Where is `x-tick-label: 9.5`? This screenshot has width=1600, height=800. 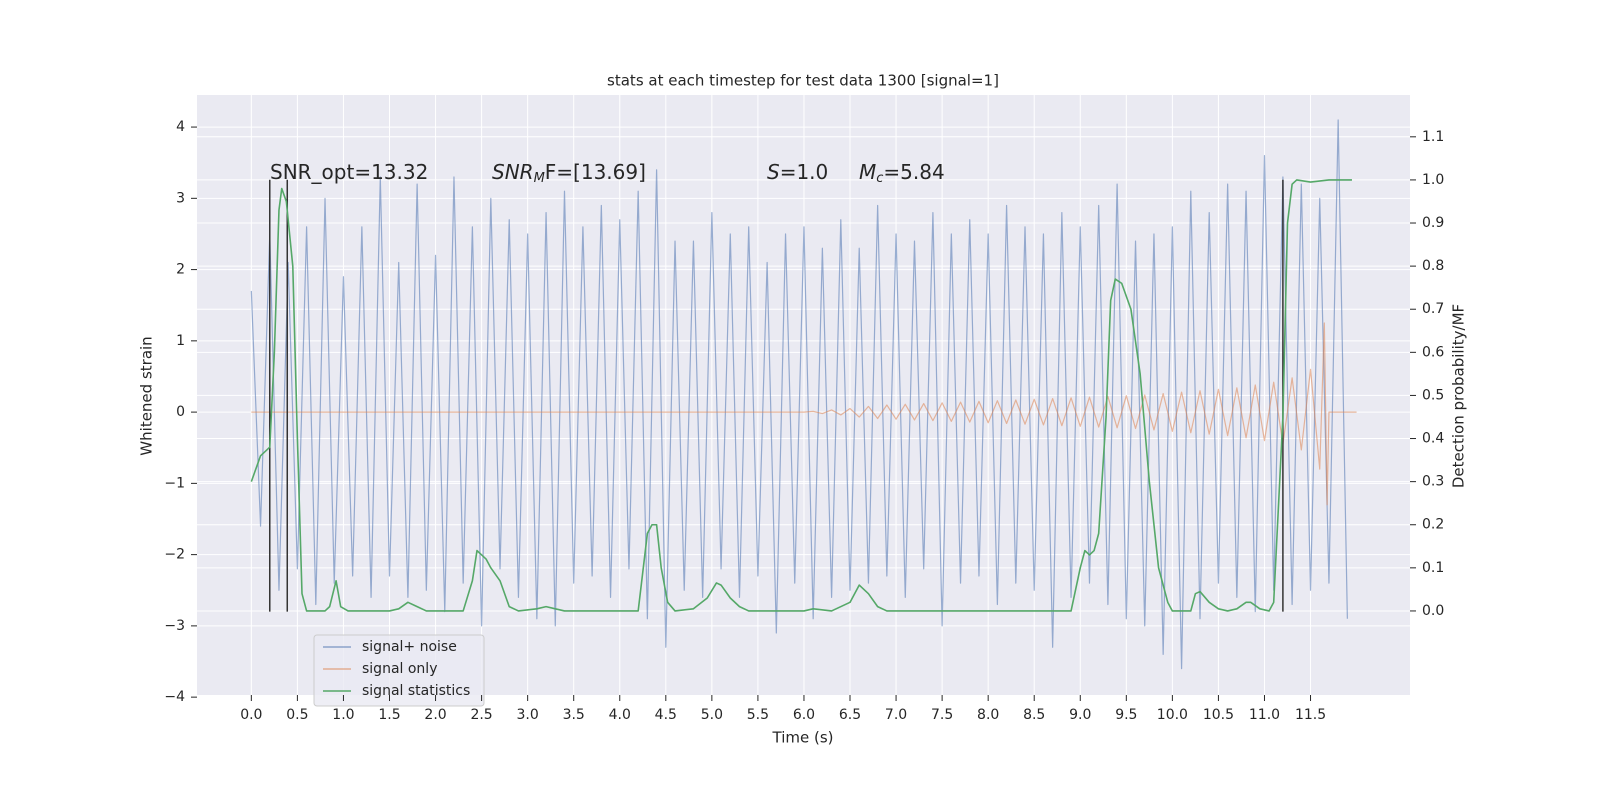
x-tick-label: 9.5 is located at coordinates (1126, 715).